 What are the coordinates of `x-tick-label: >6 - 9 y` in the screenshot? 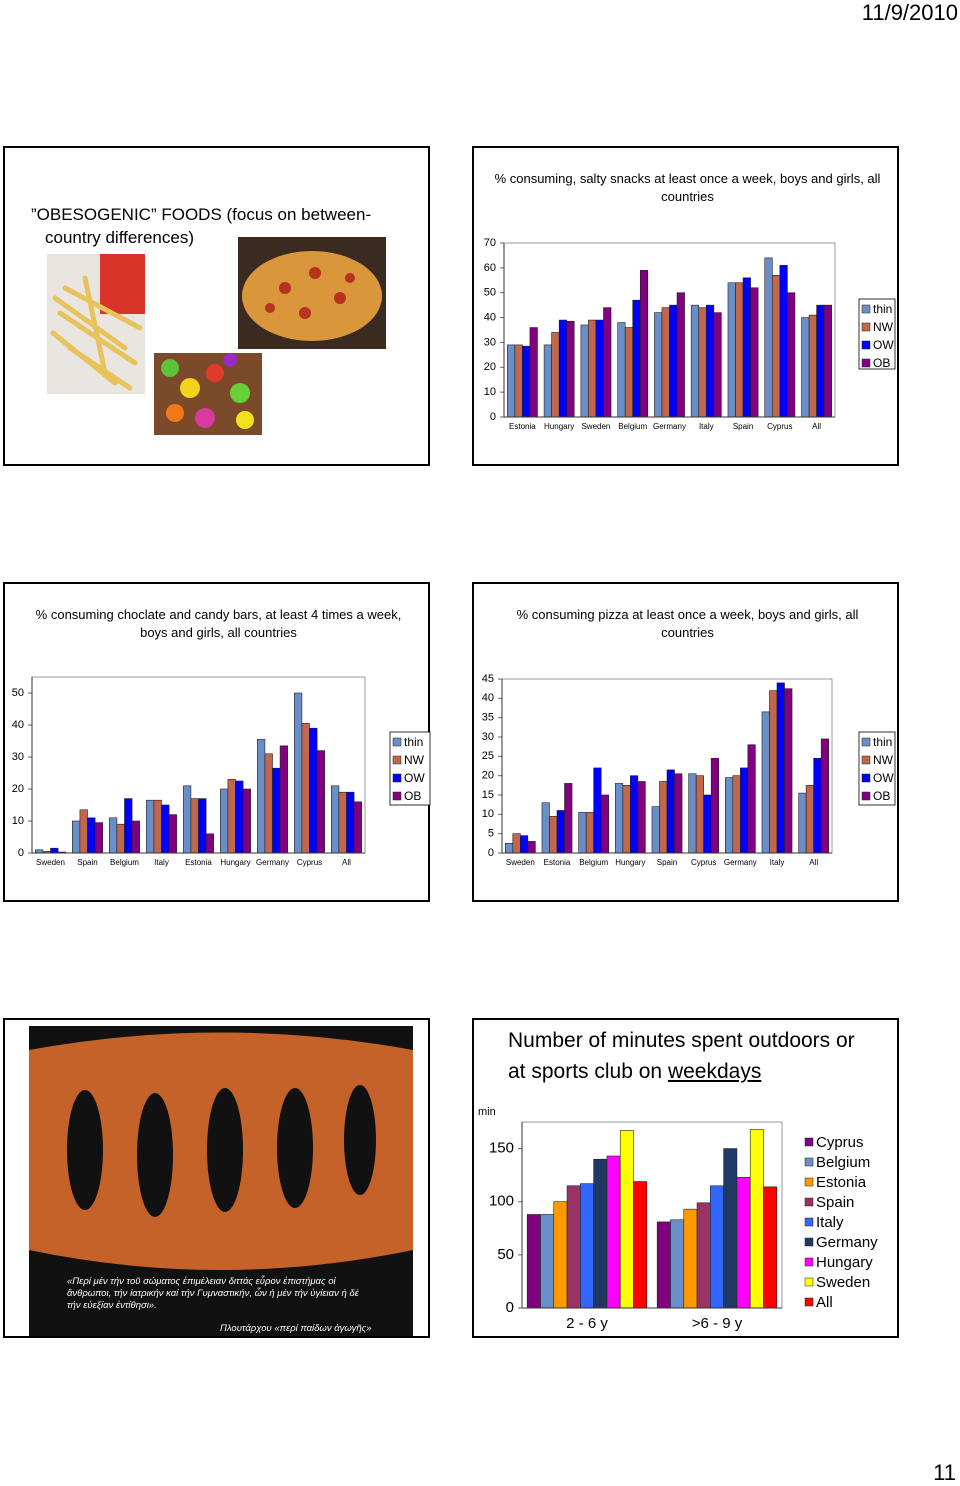 It's located at (717, 1323).